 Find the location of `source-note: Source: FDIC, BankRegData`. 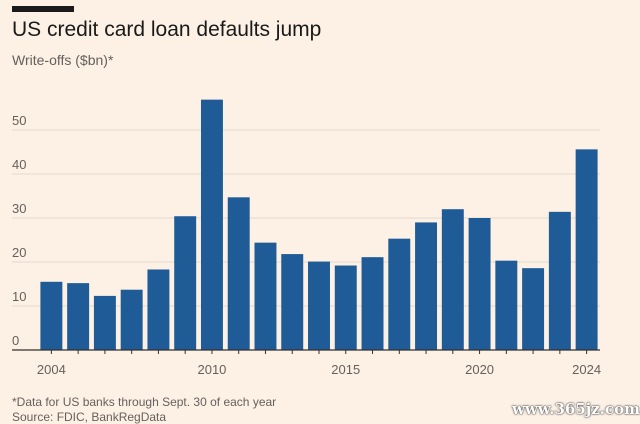

source-note: Source: FDIC, BankRegData is located at coordinates (89, 417).